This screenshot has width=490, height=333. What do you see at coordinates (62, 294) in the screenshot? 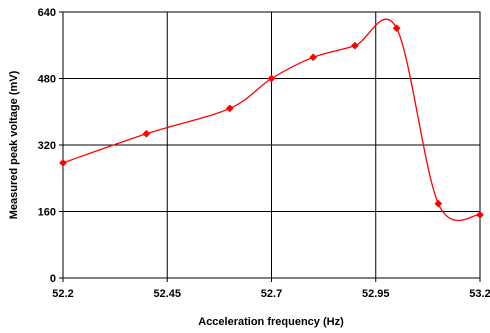
I see `x-tick-label: 52.2` at bounding box center [62, 294].